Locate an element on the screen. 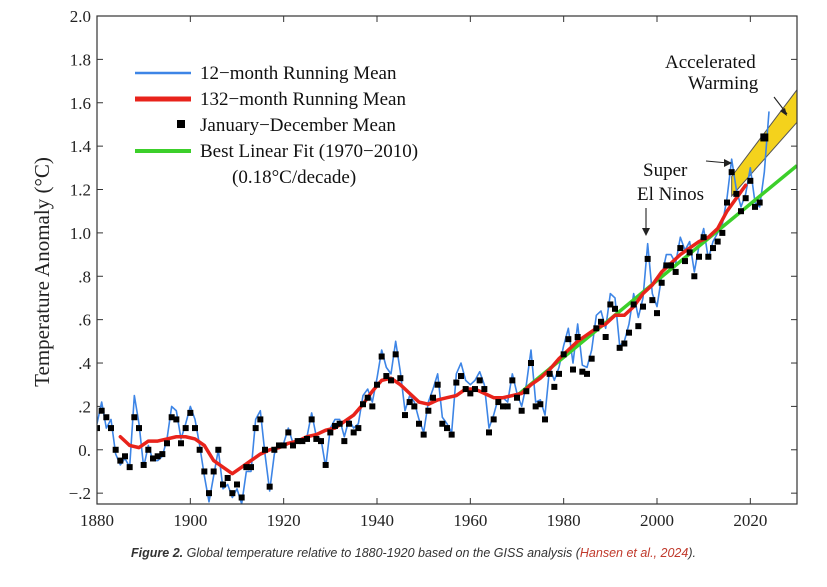 The image size is (827, 587). x-tick-label: 1900 is located at coordinates (190, 520).